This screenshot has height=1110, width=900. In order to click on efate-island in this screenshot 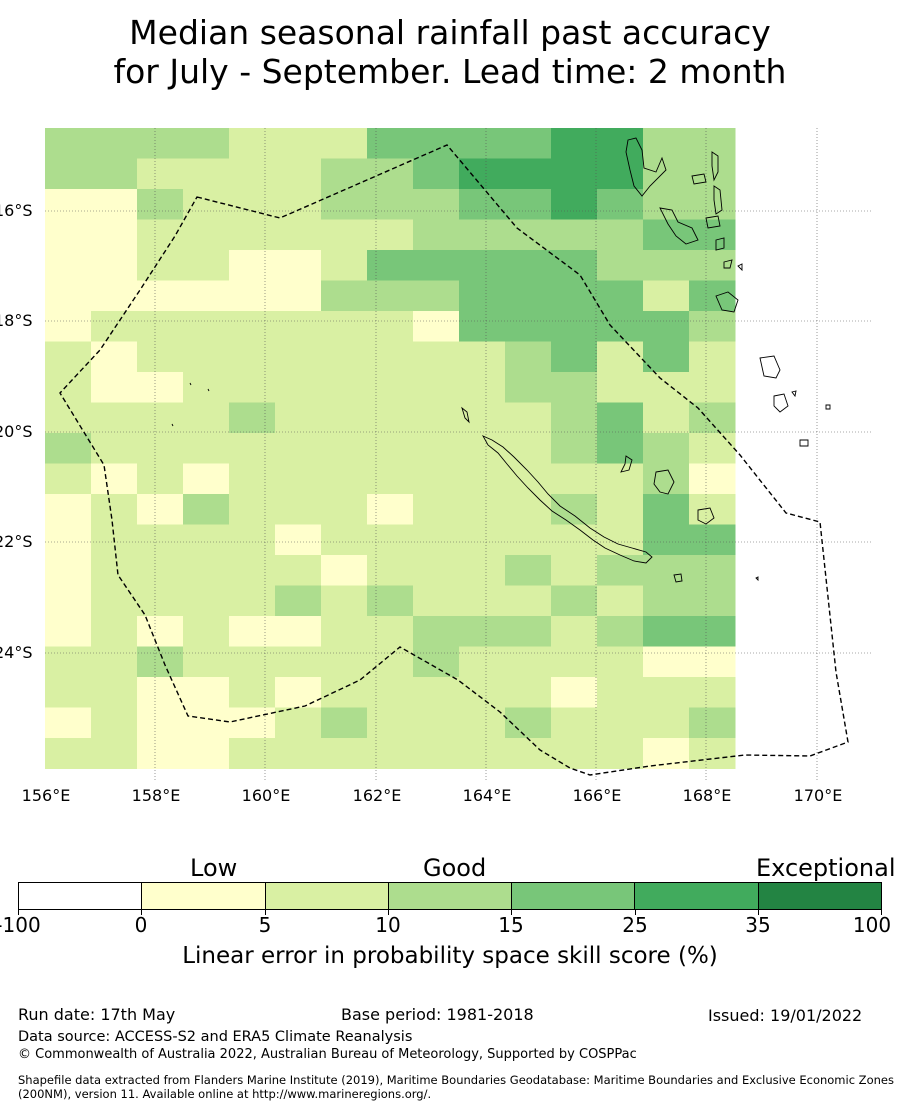, I will do `click(727, 302)`.